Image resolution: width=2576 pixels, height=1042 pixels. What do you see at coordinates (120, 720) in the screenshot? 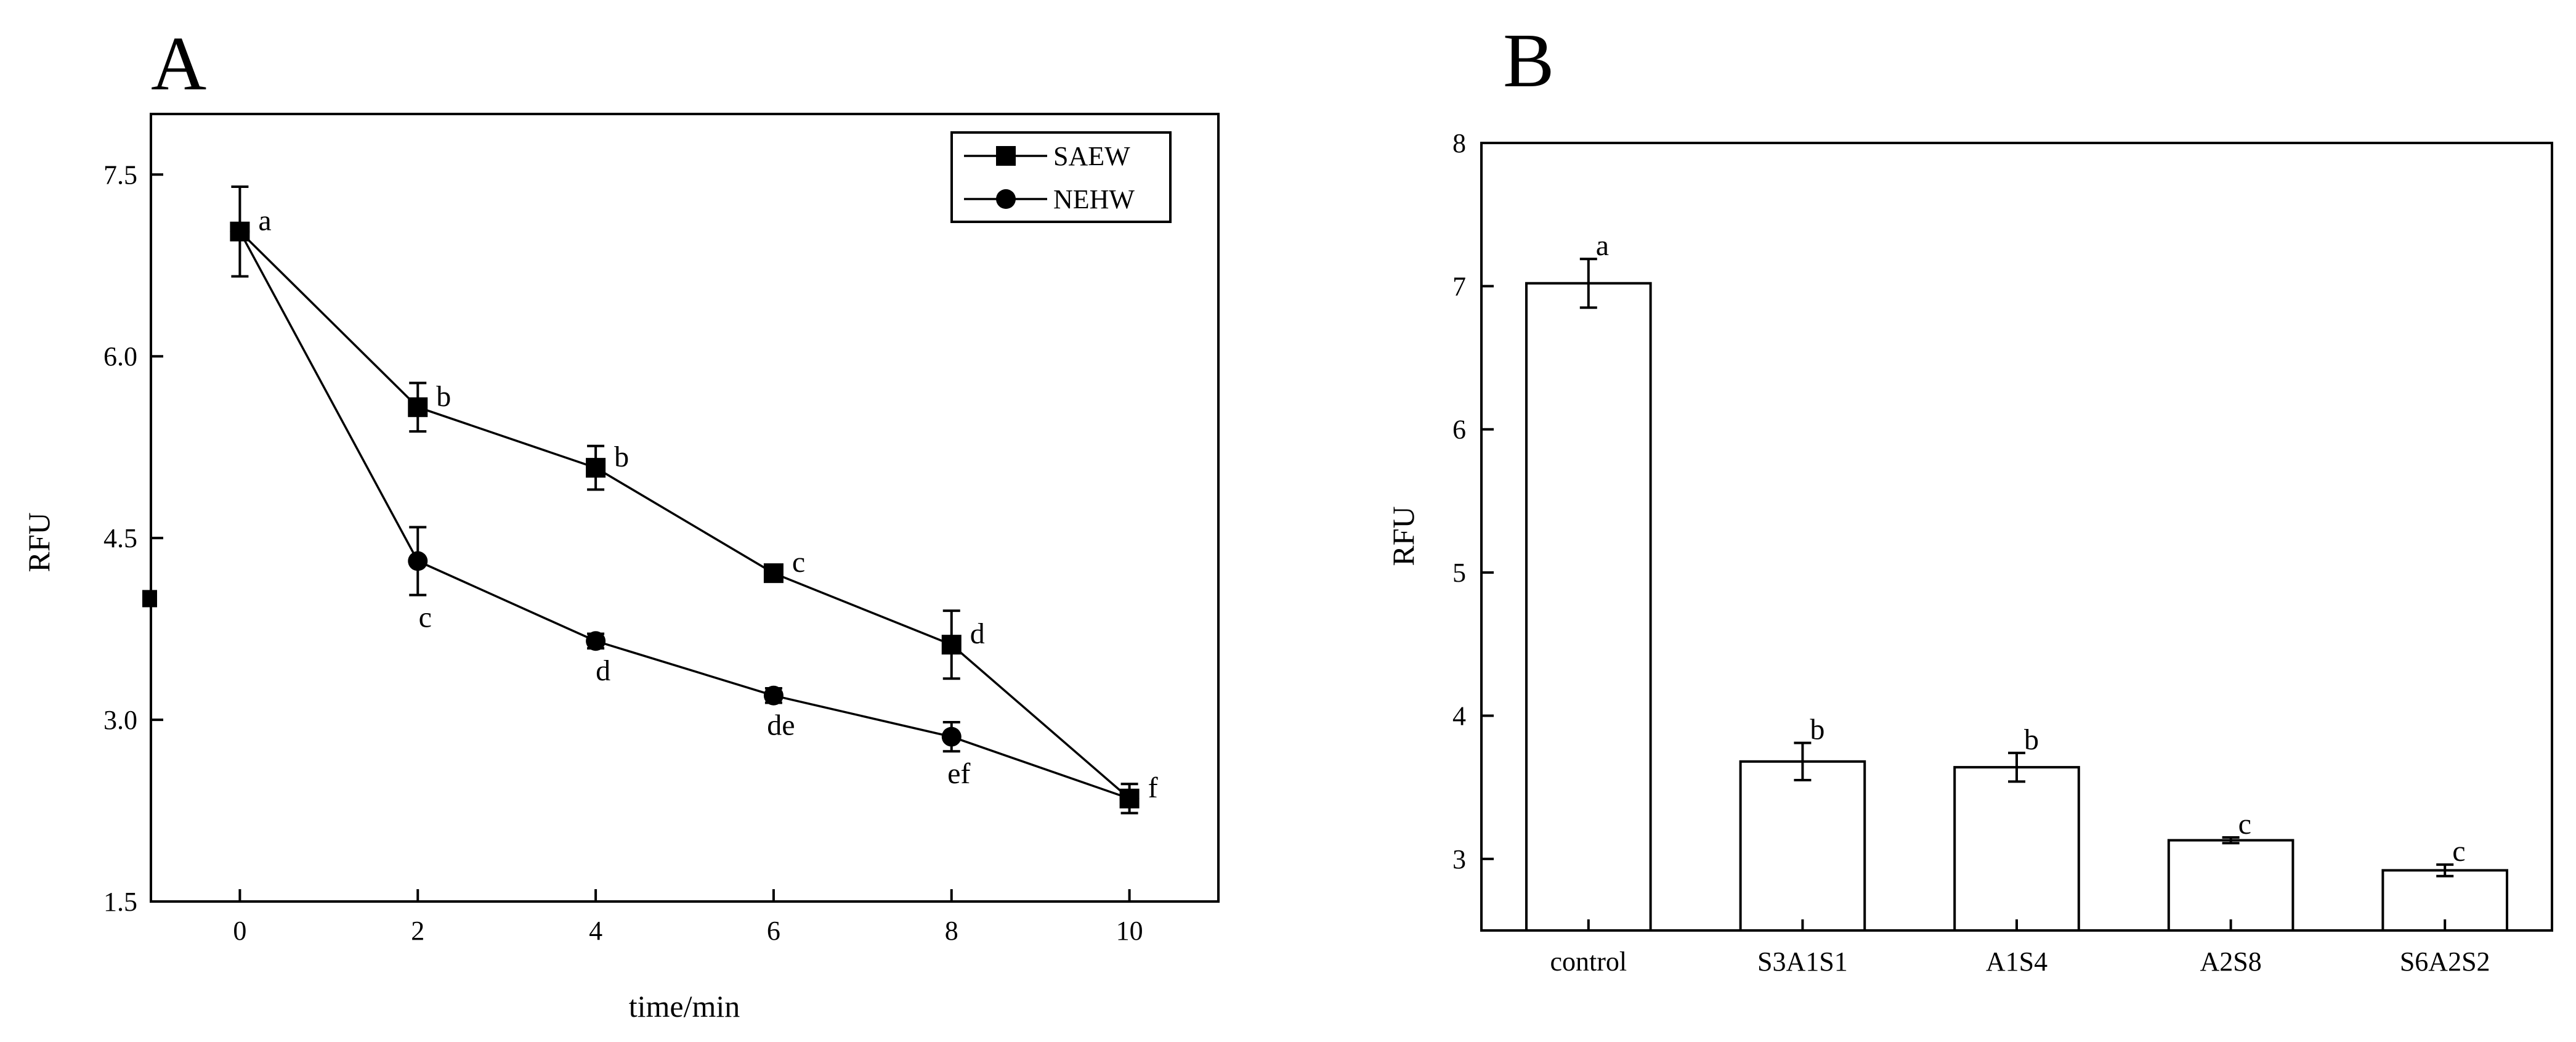
I see `y-tick-label: 3.0` at bounding box center [120, 720].